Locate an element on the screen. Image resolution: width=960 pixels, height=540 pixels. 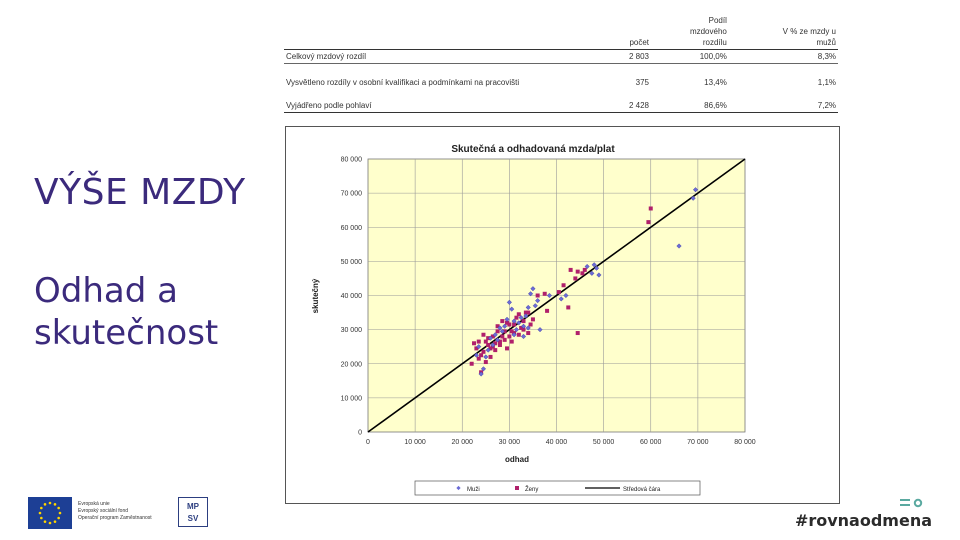
row-count: 375 is located at coordinates (642, 82).